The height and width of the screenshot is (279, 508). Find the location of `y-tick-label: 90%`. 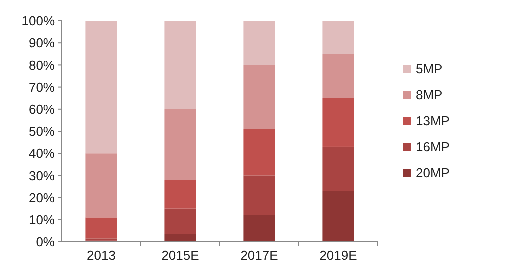

y-tick-label: 90% is located at coordinates (42, 43).